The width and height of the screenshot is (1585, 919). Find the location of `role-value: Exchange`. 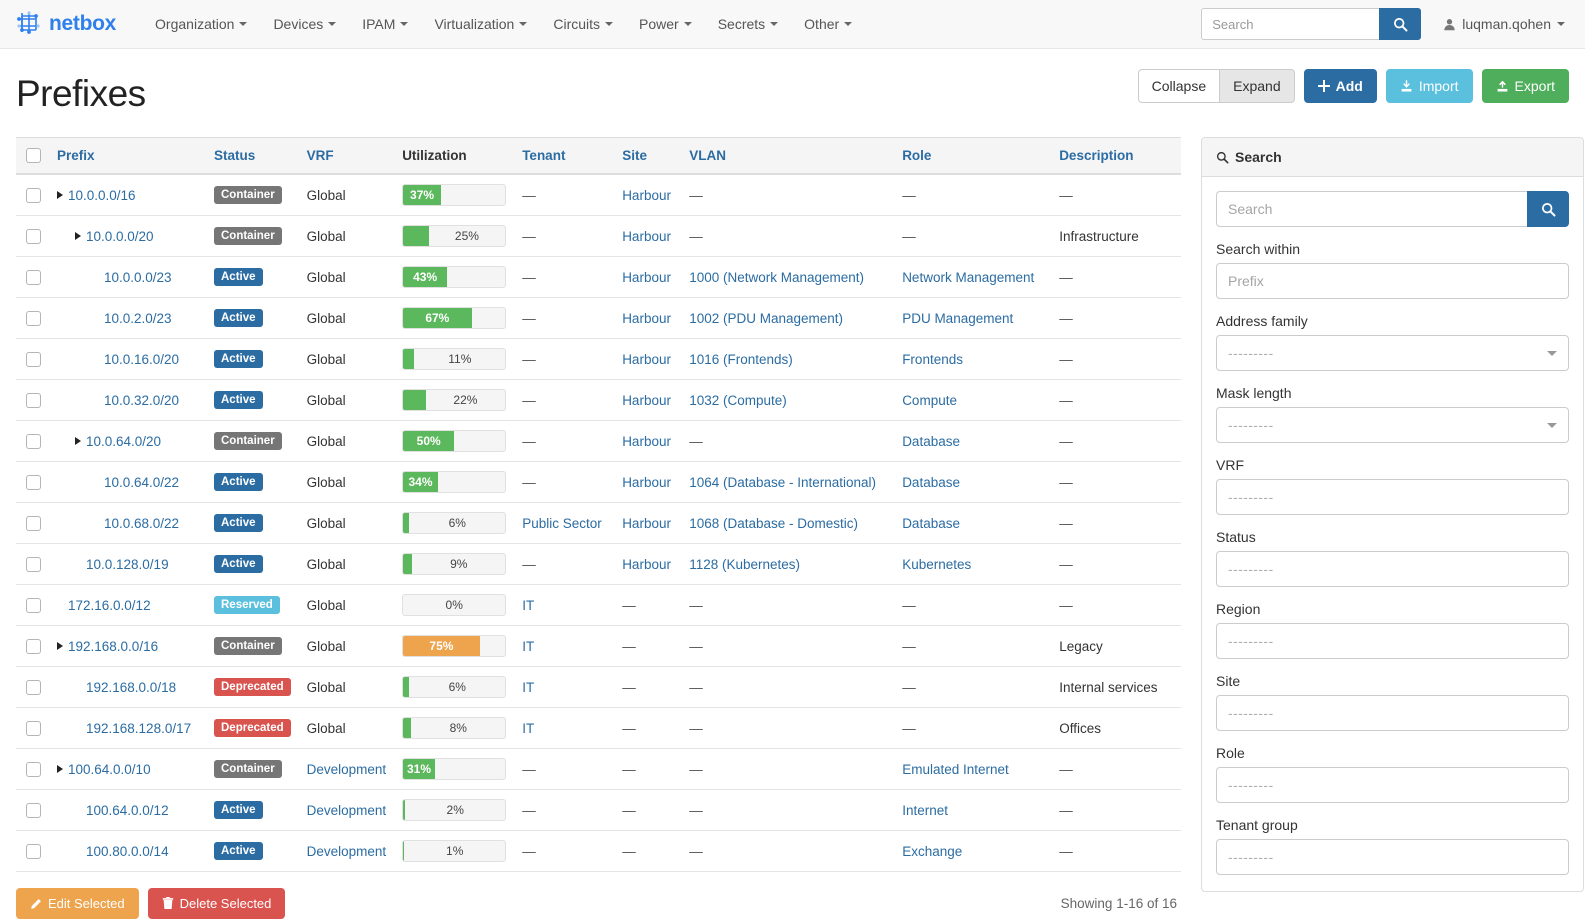

role-value: Exchange is located at coordinates (932, 851).